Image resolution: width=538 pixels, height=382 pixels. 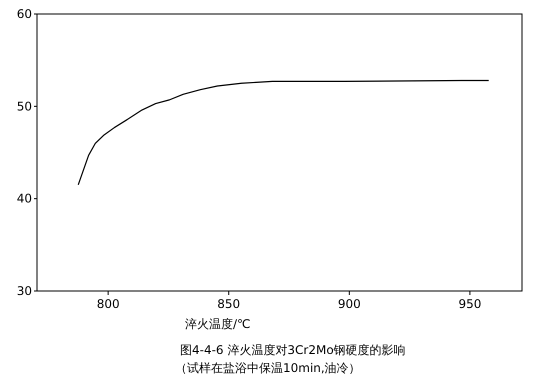 What do you see at coordinates (268, 368) in the screenshot?
I see `text: （试样在盐浴中保温10min,油冷）` at bounding box center [268, 368].